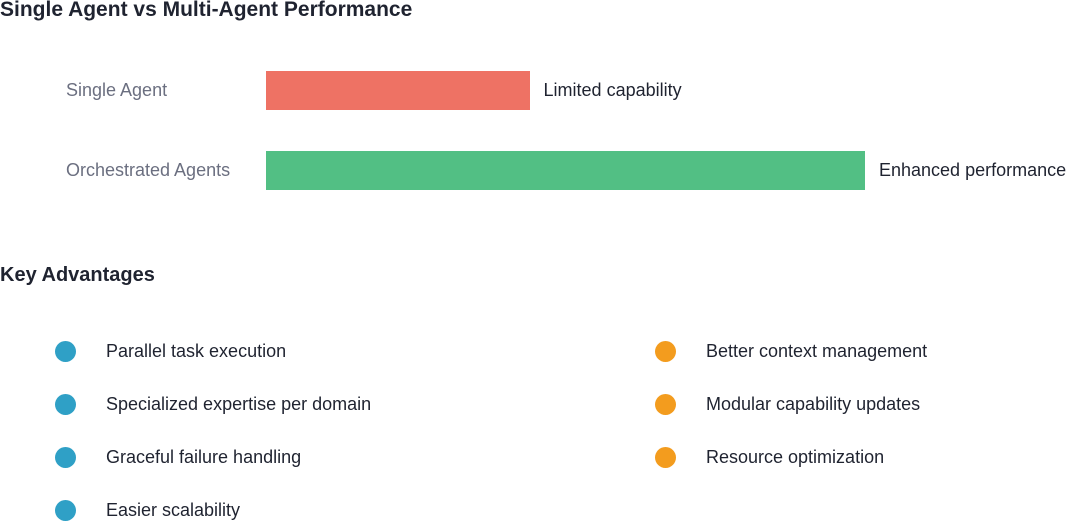 This screenshot has width=1073, height=523. Describe the element at coordinates (204, 457) in the screenshot. I see `advantage-text: Graceful failure handling` at that location.